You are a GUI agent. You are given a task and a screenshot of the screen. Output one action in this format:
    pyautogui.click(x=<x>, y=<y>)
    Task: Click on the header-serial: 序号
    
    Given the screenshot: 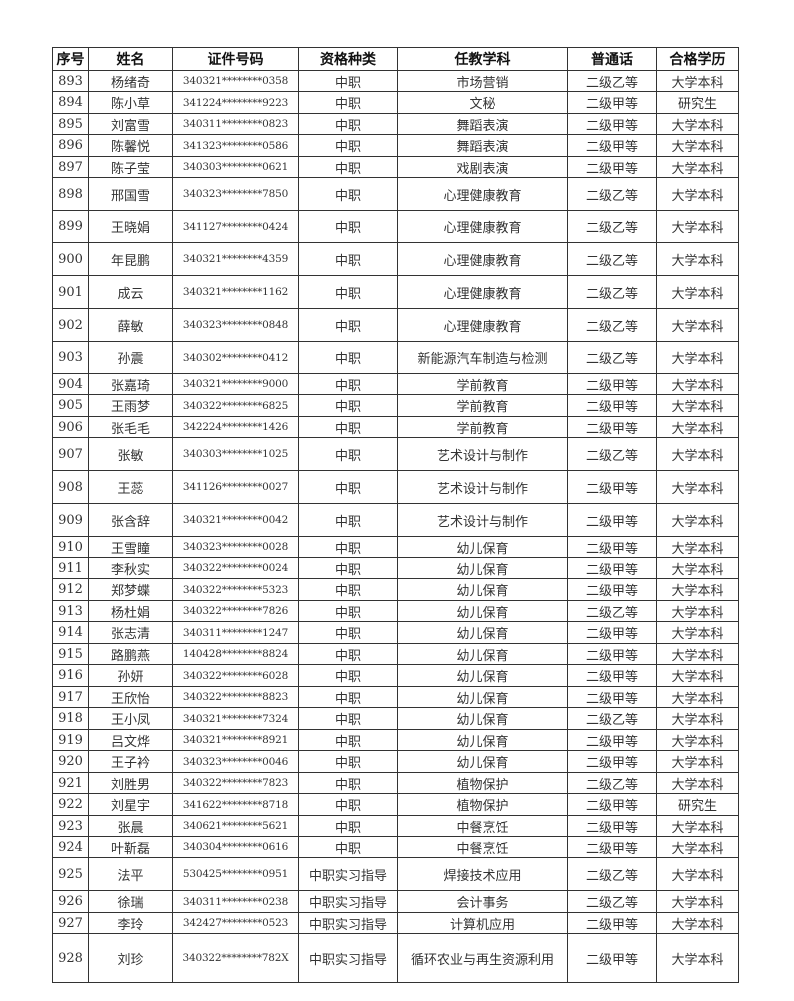 What is the action you would take?
    pyautogui.click(x=70, y=59)
    